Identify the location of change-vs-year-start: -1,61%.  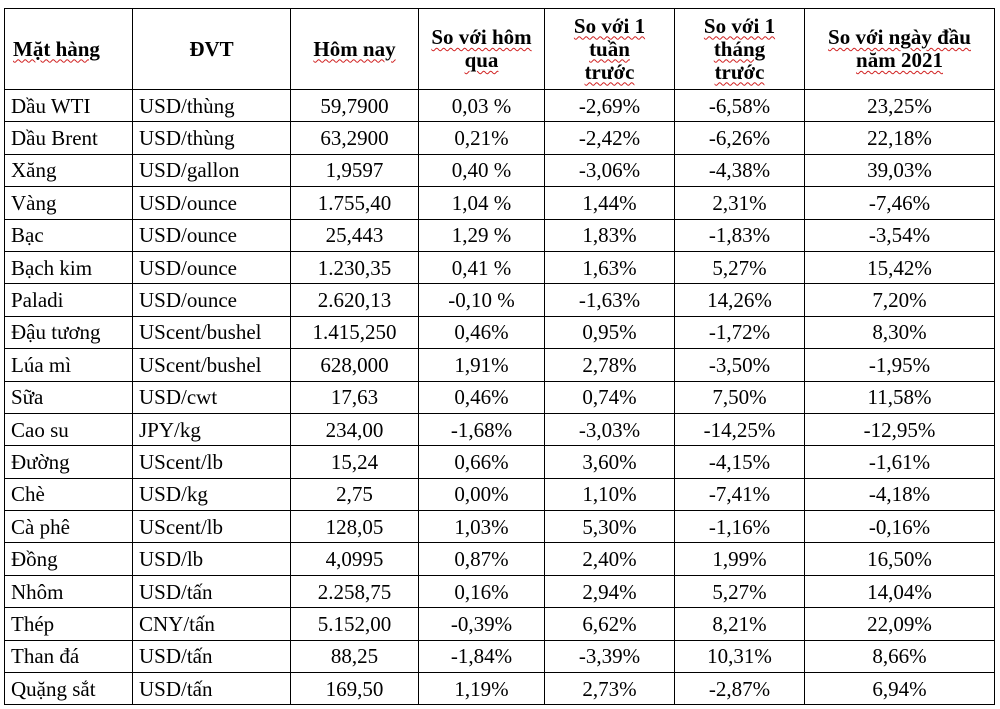
(899, 461).